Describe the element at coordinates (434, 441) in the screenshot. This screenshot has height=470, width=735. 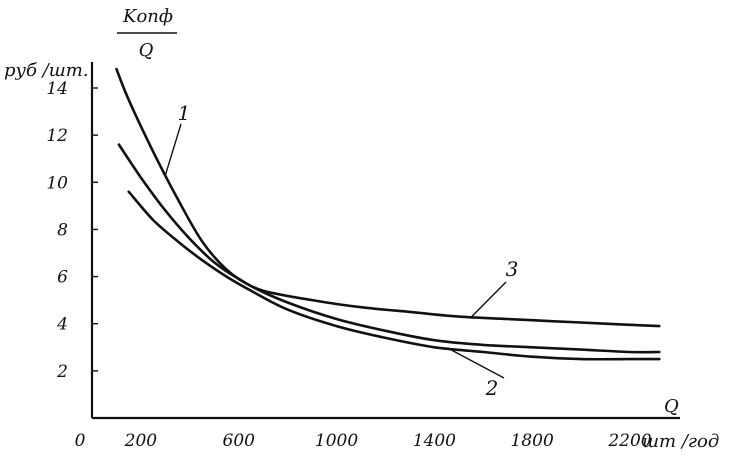
I see `x-tick-label: 1400` at that location.